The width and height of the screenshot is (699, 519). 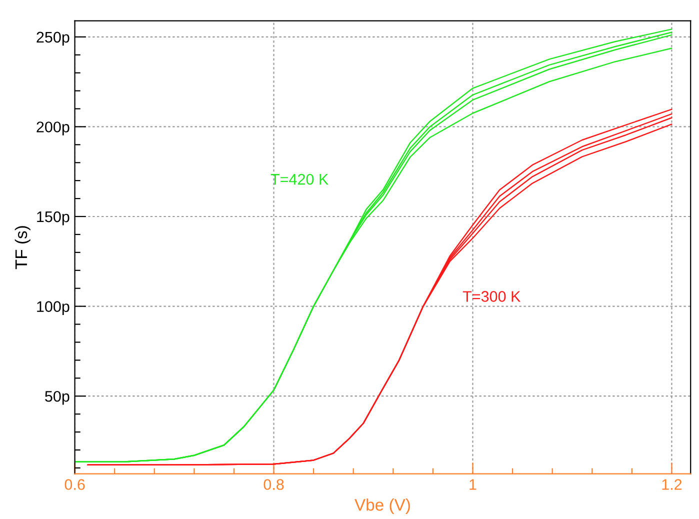 What do you see at coordinates (22, 248) in the screenshot?
I see `y-axis-title: TF (s)` at bounding box center [22, 248].